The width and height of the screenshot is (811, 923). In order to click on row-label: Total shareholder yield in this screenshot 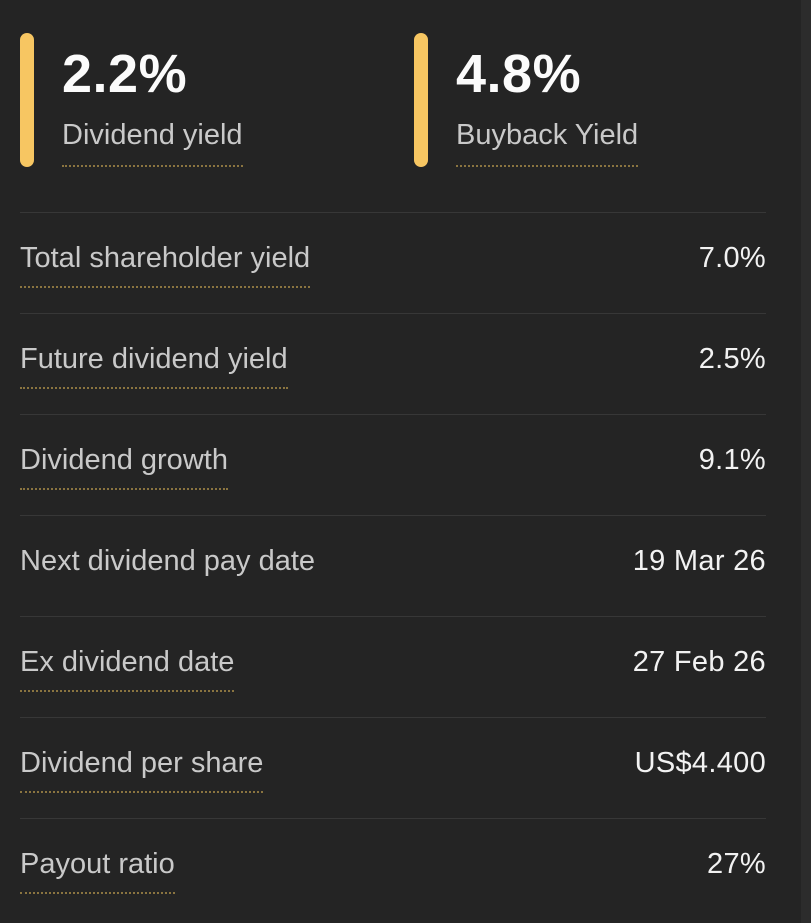, I will do `click(165, 265)`.